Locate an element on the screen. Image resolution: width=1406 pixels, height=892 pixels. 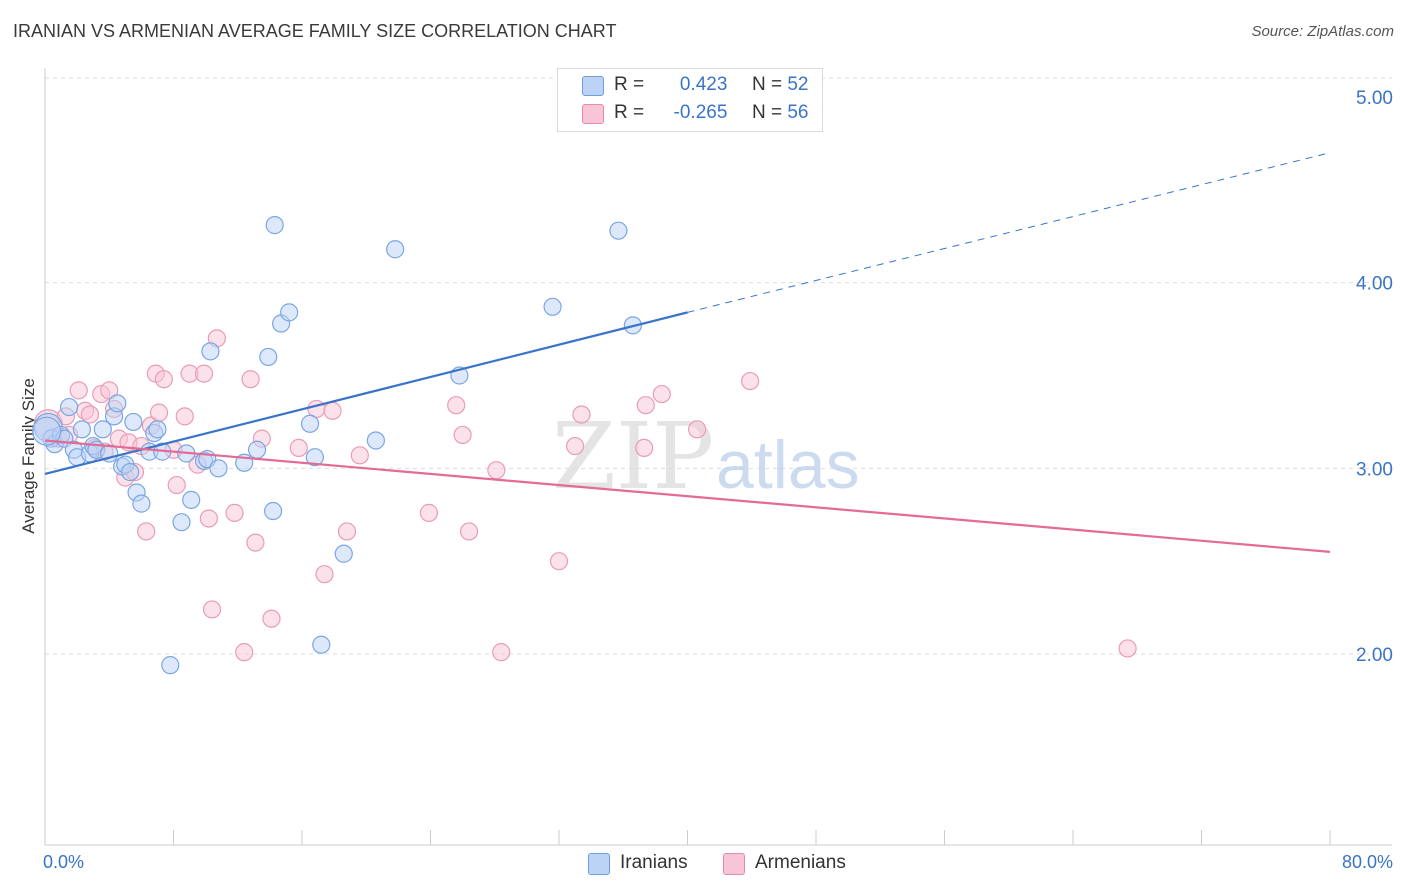
watermark: ZIP atlas is located at coordinates (706, 456).